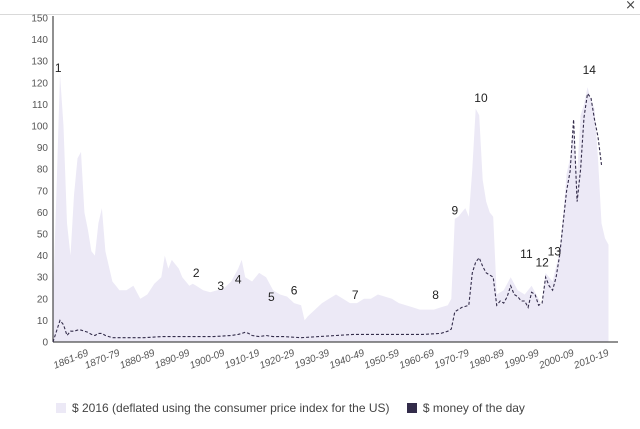 This screenshot has height=429, width=640. I want to click on annotation-label: 1, so click(58, 68).